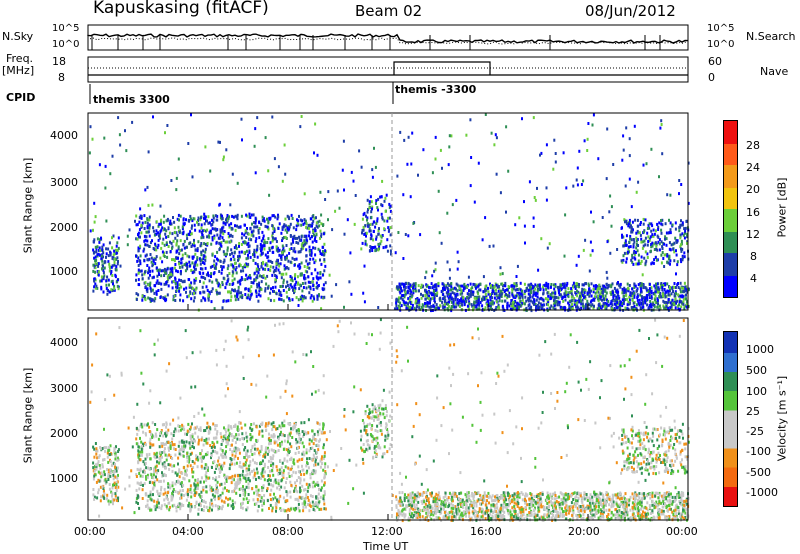 This screenshot has height=554, width=800. I want to click on noise-right-tick-low: 10^0, so click(721, 44).